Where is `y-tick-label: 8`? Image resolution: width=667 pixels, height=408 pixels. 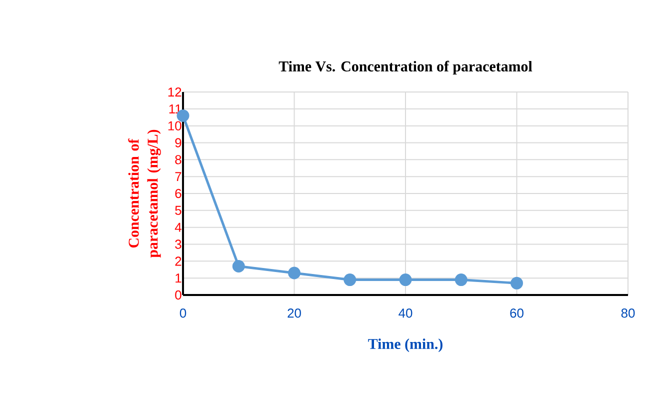 y-tick-label: 8 is located at coordinates (178, 159).